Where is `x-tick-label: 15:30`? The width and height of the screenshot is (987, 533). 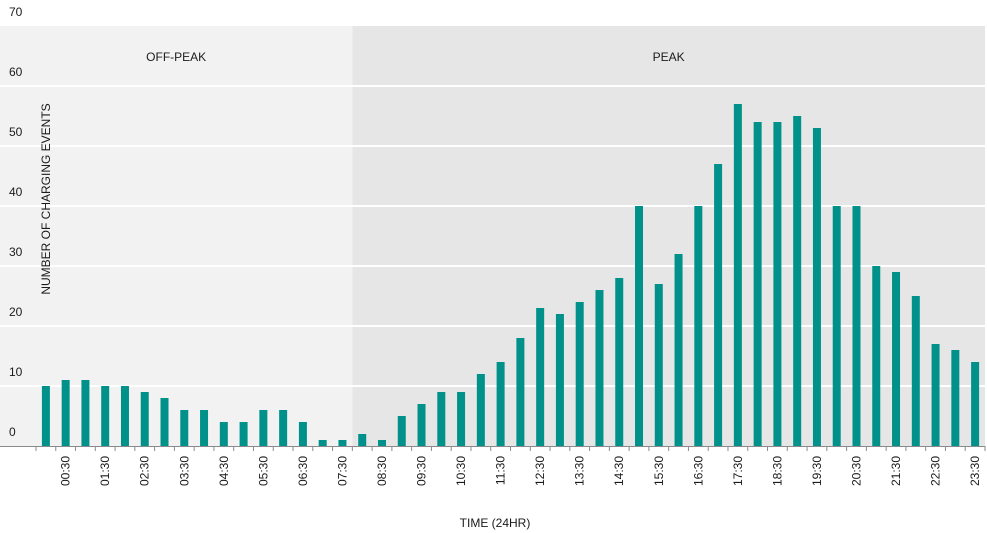
x-tick-label: 15:30 is located at coordinates (659, 471).